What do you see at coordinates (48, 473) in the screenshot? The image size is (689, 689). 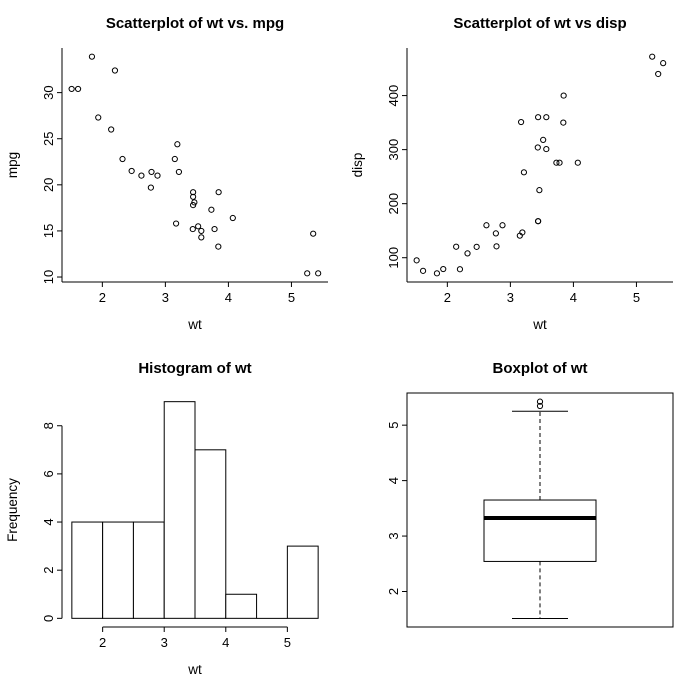 I see `y-tick-label: 6` at bounding box center [48, 473].